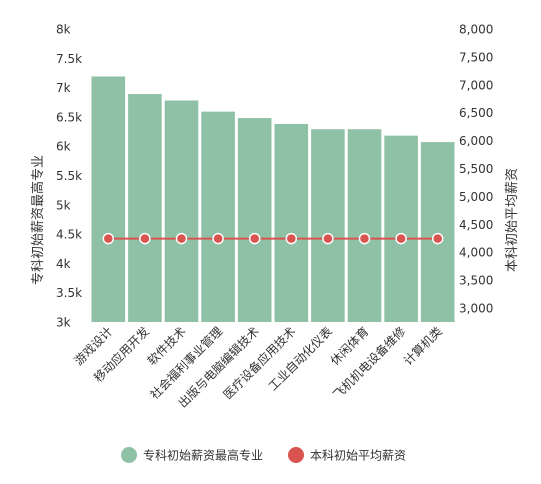  What do you see at coordinates (422, 346) in the screenshot?
I see `x-tick-label: 计算机类` at bounding box center [422, 346].